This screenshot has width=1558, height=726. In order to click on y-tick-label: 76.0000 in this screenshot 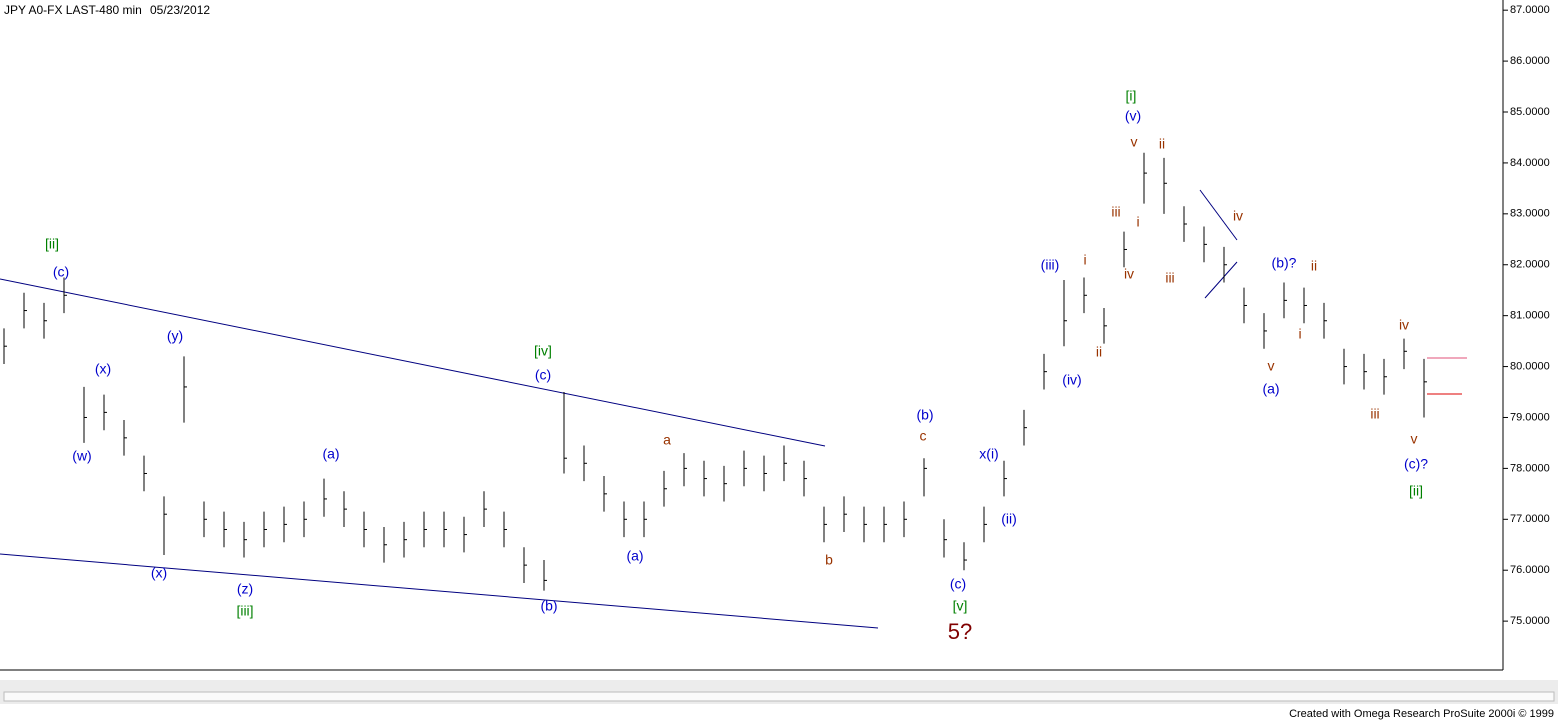, I will do `click(1530, 570)`.